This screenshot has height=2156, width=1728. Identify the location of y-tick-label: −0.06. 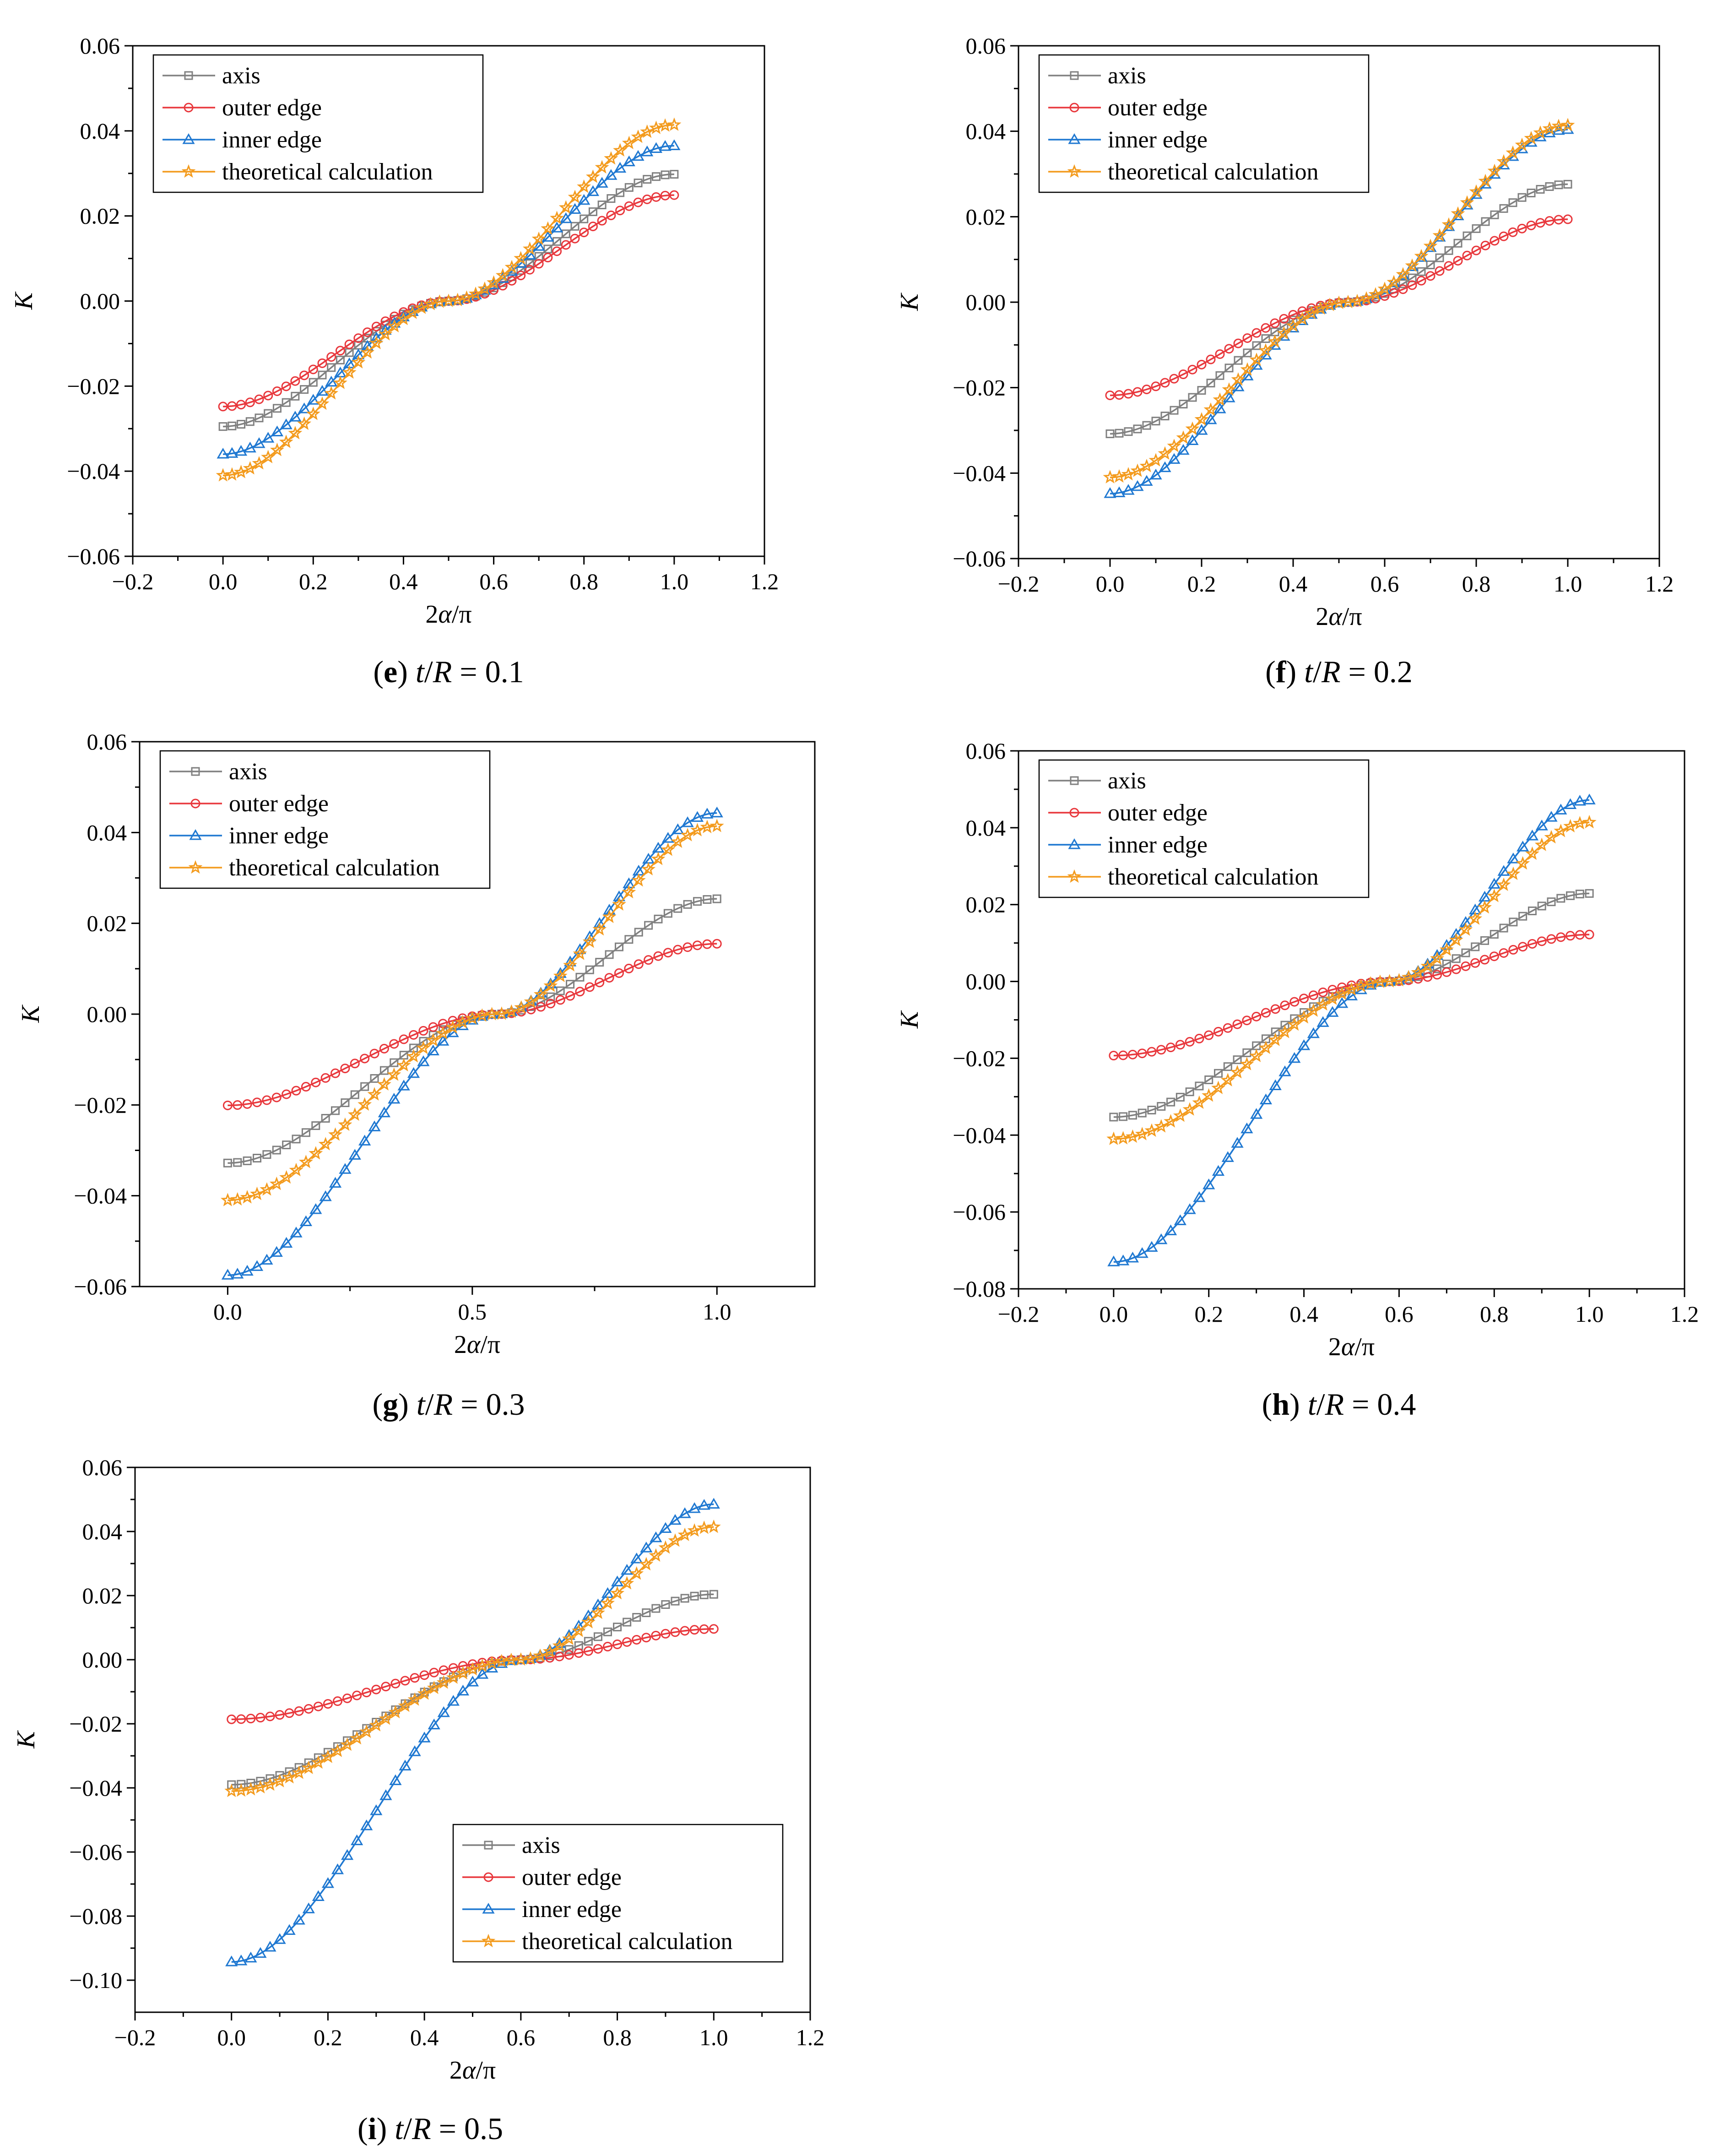
(100, 1286).